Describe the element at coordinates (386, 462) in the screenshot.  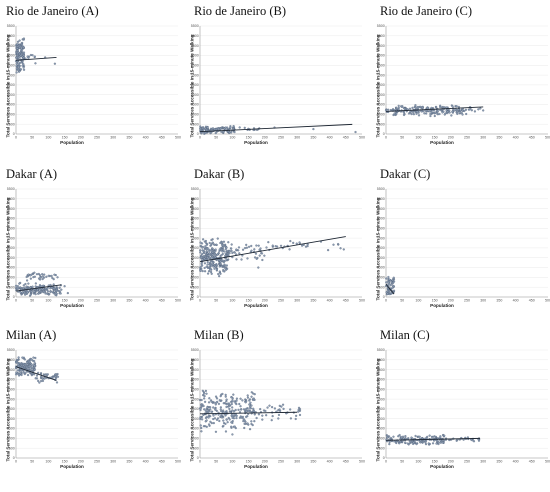
I see `x-tick-label: 0` at that location.